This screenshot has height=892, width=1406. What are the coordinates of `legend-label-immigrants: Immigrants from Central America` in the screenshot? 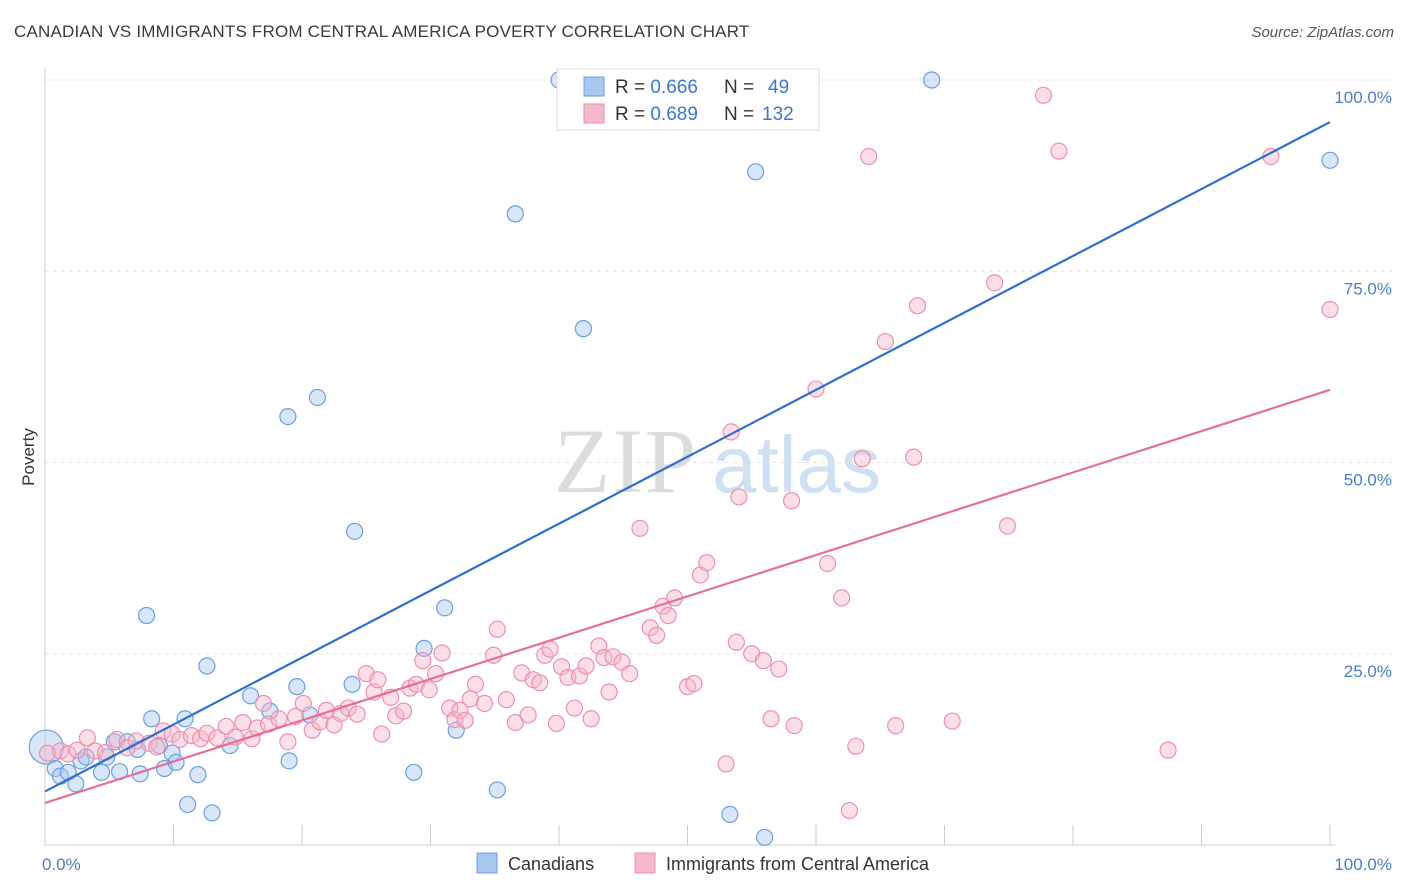 It's located at (798, 864).